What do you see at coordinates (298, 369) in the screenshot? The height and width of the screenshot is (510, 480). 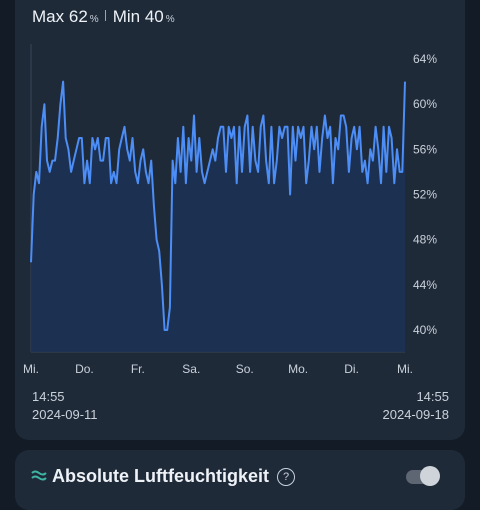 I see `x-tick-label: Mo.` at bounding box center [298, 369].